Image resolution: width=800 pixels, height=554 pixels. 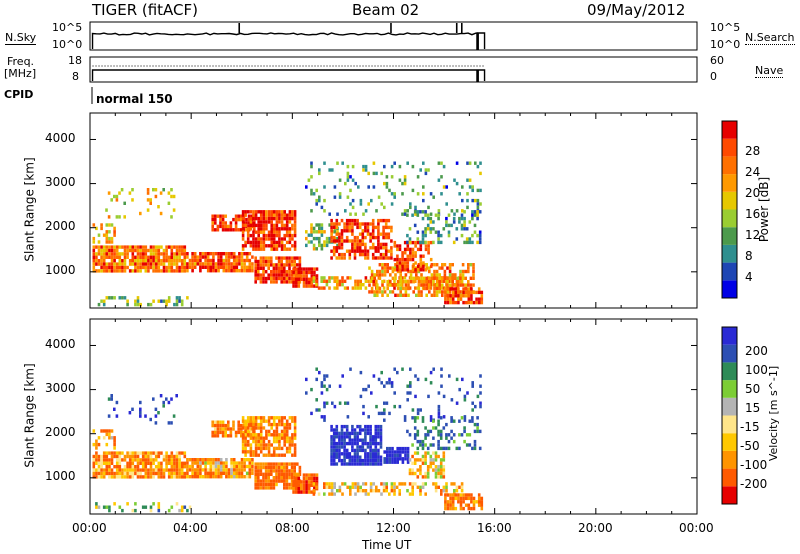 I want to click on nsky-trace, so click(x=288, y=41).